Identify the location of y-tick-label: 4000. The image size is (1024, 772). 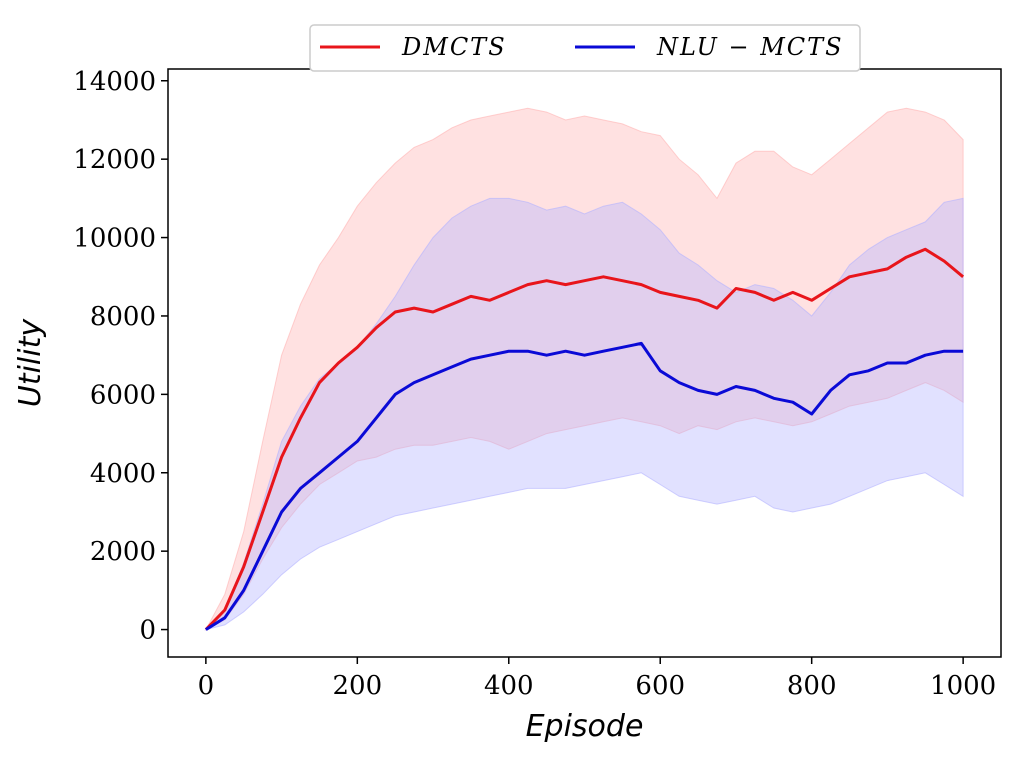
(123, 474).